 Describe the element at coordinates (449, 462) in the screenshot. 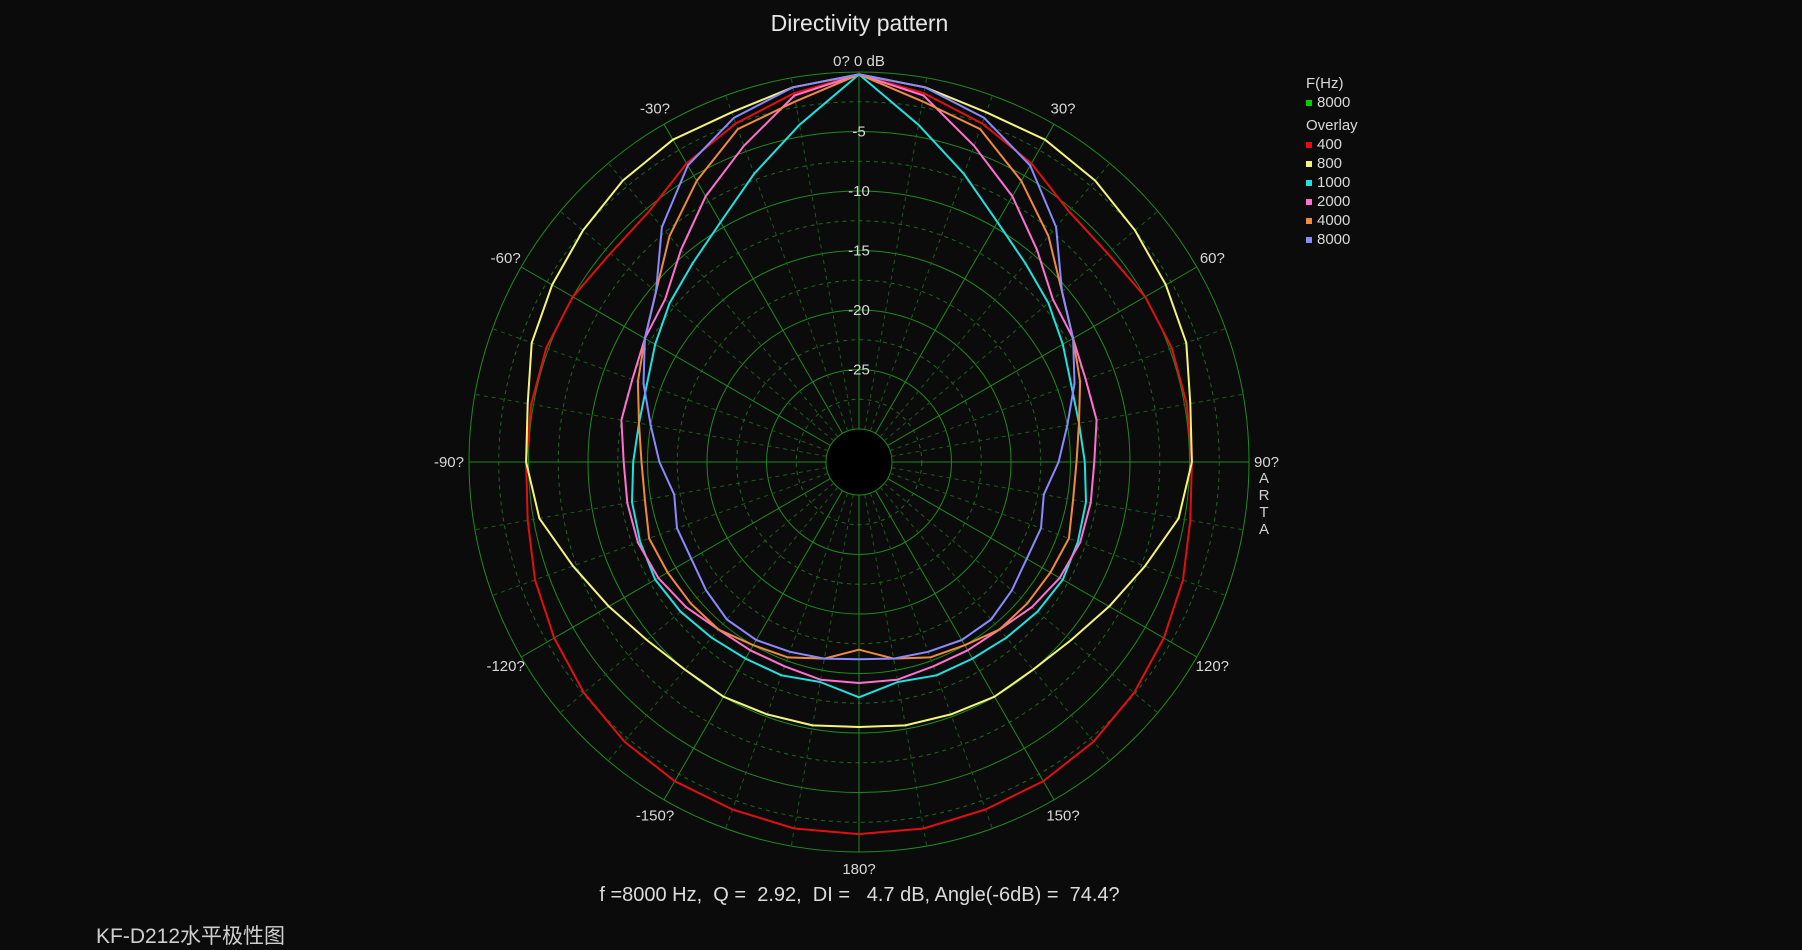

I see `angle-tick-label: -90?` at that location.